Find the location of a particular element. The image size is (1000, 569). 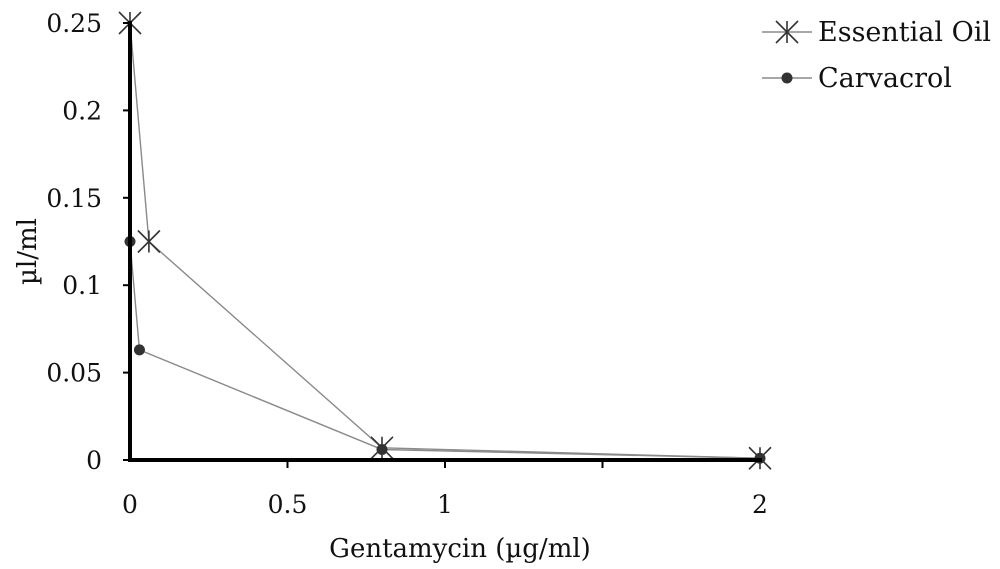

legend-item-1: Carvacrol is located at coordinates (857, 78).